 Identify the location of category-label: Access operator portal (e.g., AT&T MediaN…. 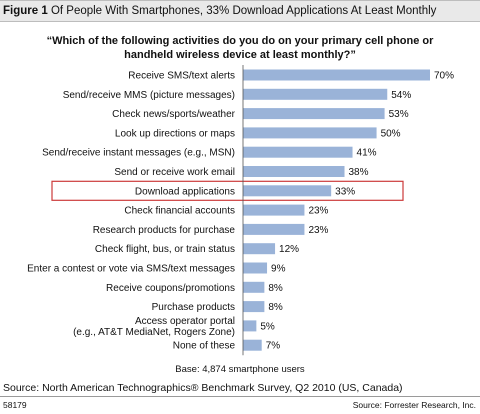
(154, 327).